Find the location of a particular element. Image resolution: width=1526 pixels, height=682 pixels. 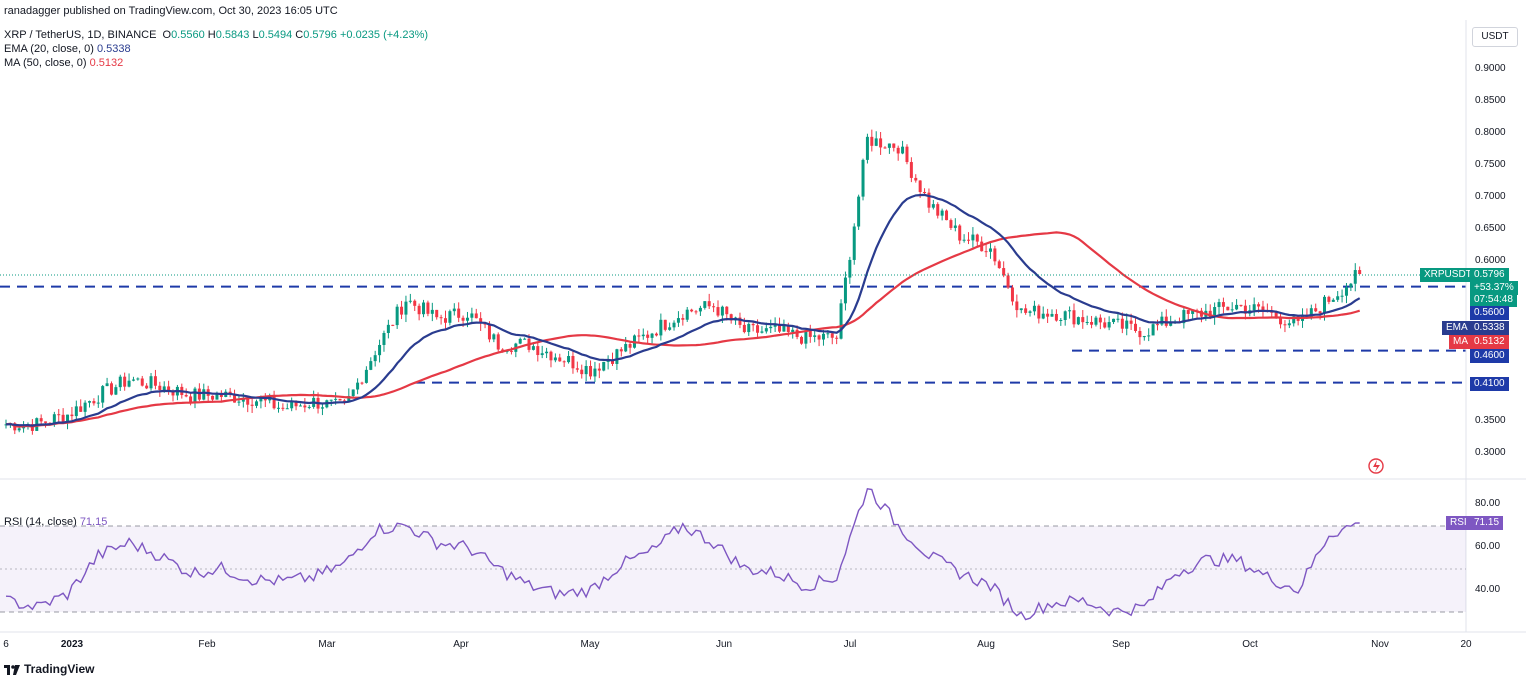

ma-legend: MA (50, close, 0) 0.5132 is located at coordinates (63, 63).